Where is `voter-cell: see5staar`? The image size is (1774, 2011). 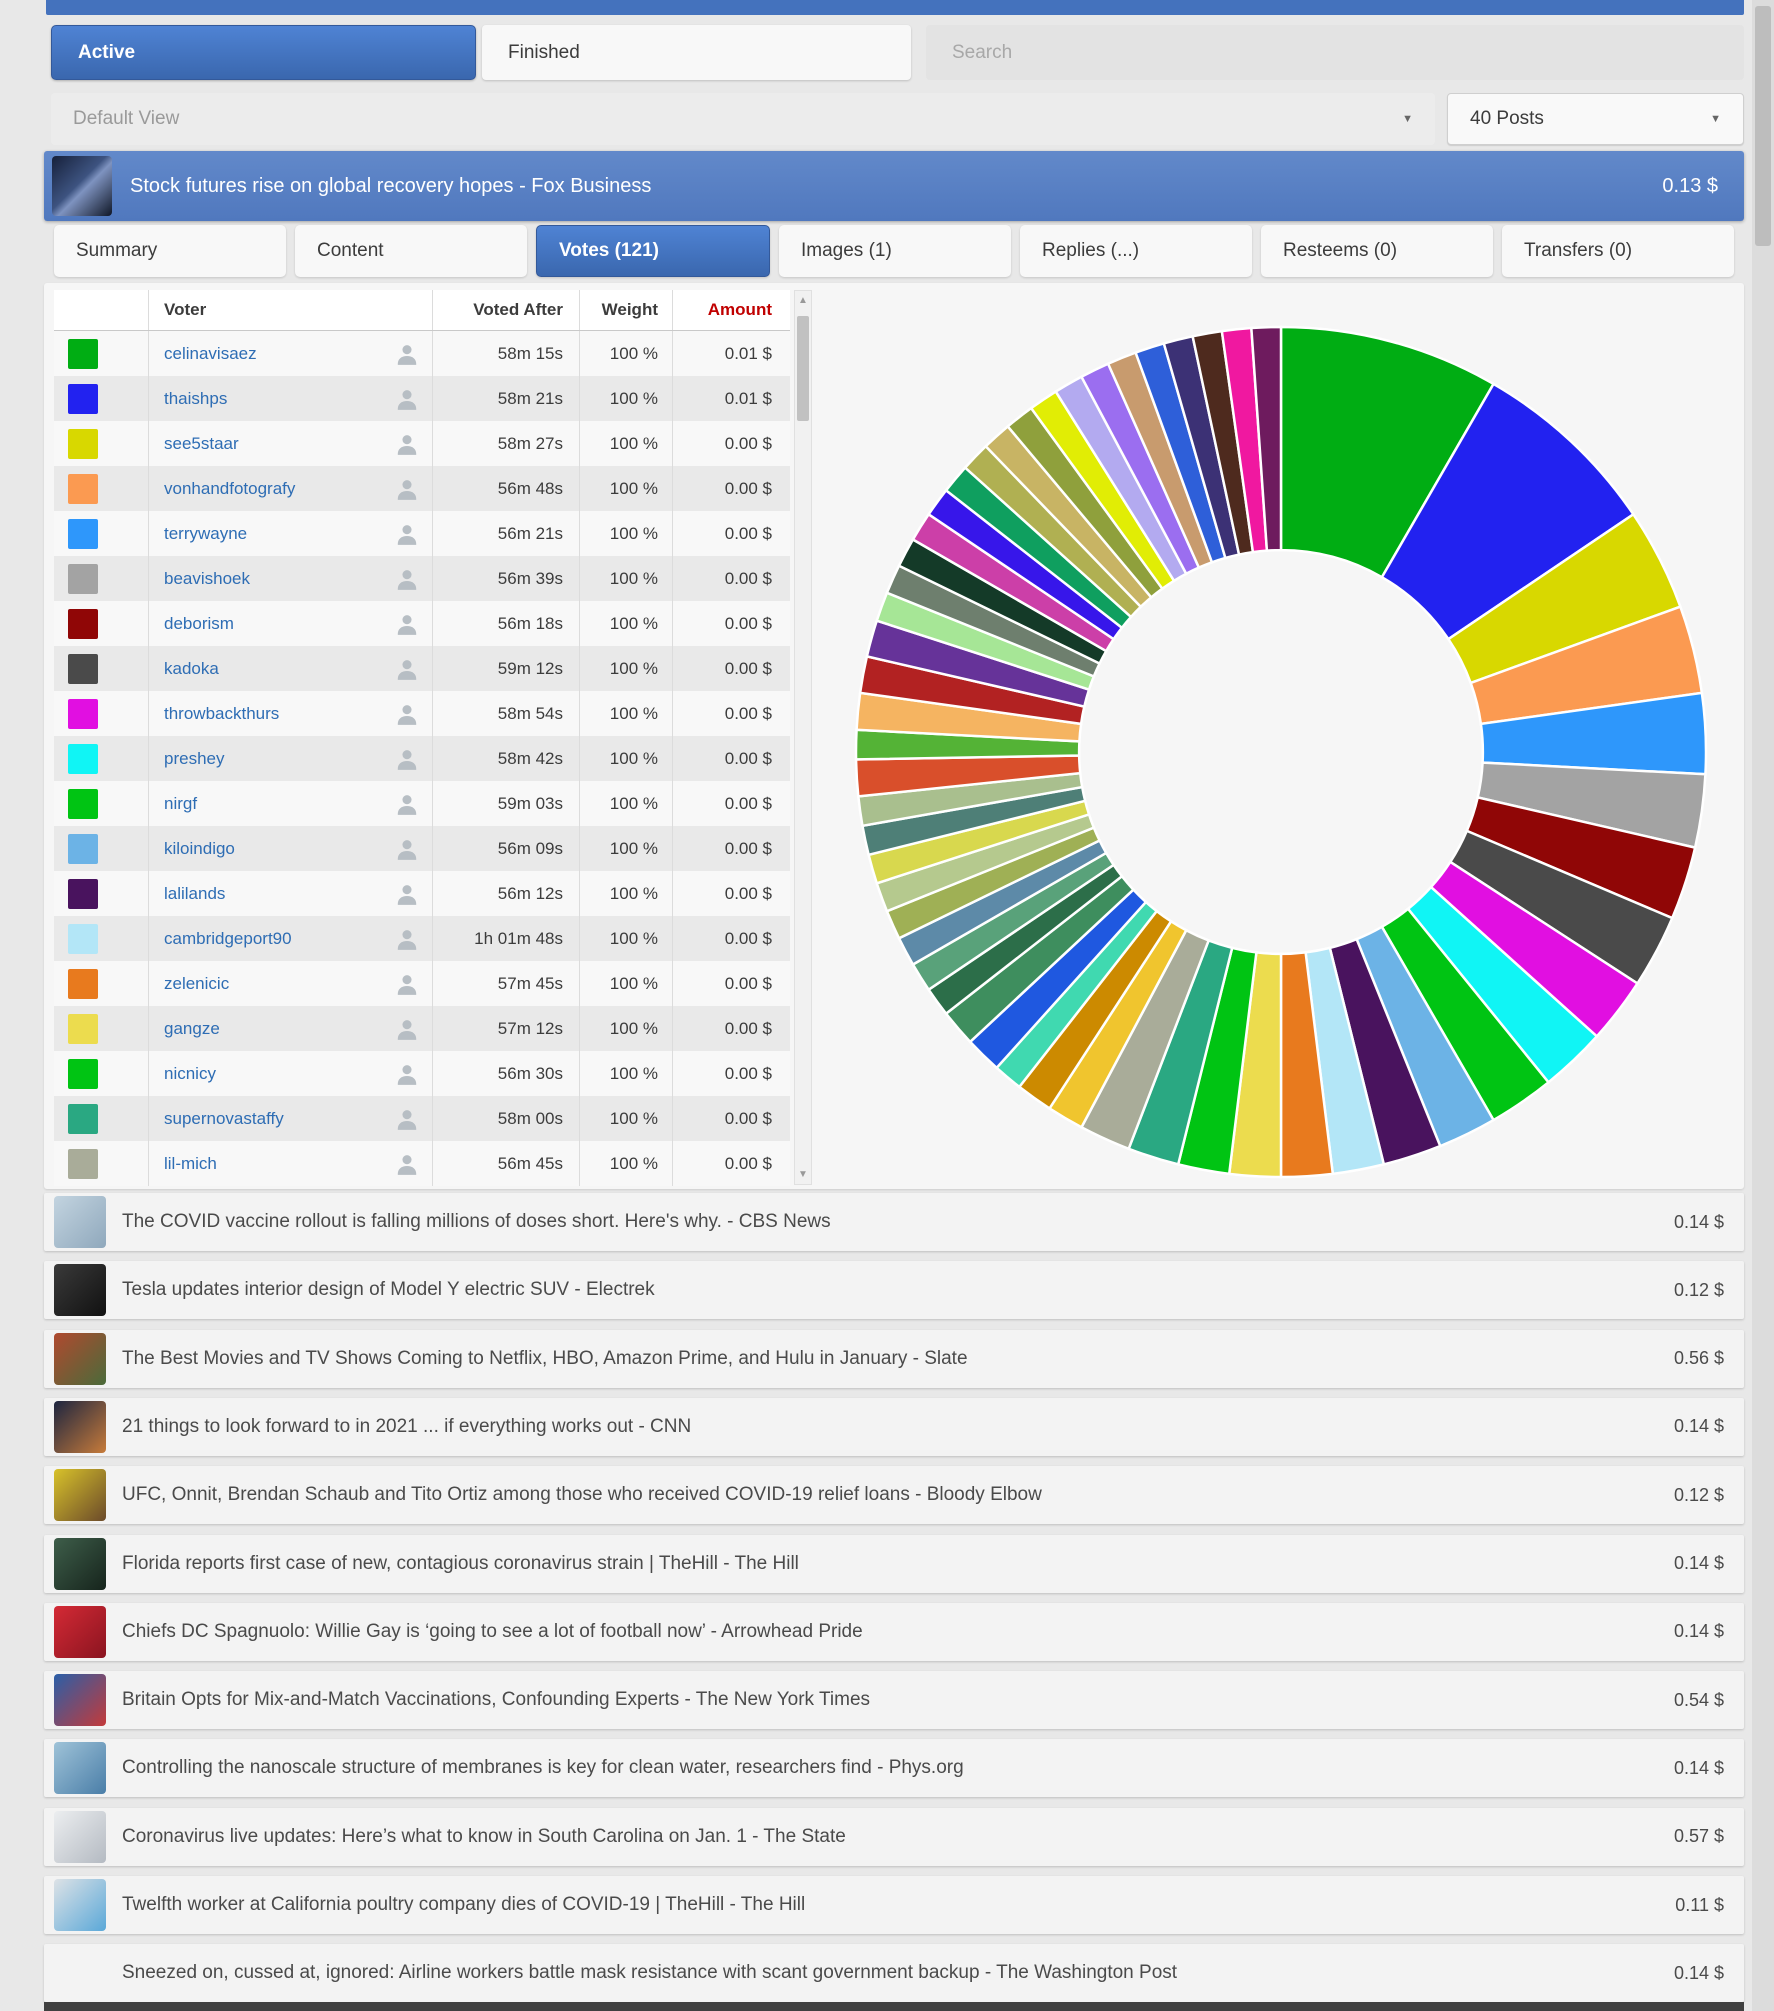 voter-cell: see5staar is located at coordinates (291, 443).